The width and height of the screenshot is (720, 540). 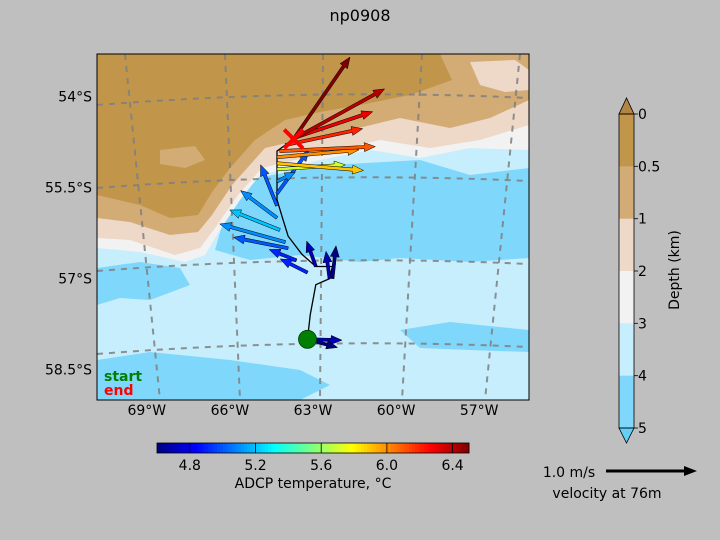 I want to click on x-tick-label: 66°W, so click(x=230, y=411).